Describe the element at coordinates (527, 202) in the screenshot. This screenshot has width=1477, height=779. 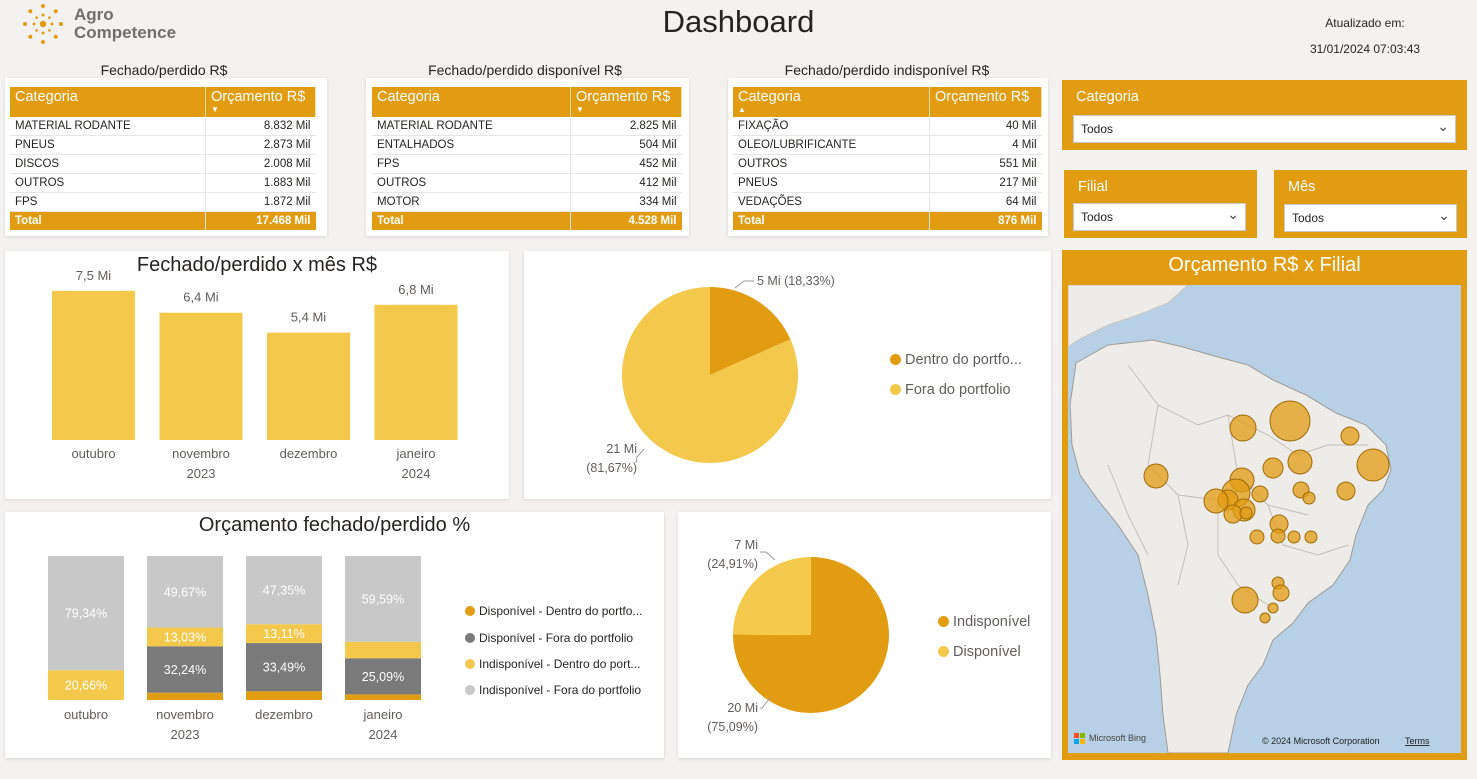
I see `table-row: MOTOR 334 Mil` at that location.